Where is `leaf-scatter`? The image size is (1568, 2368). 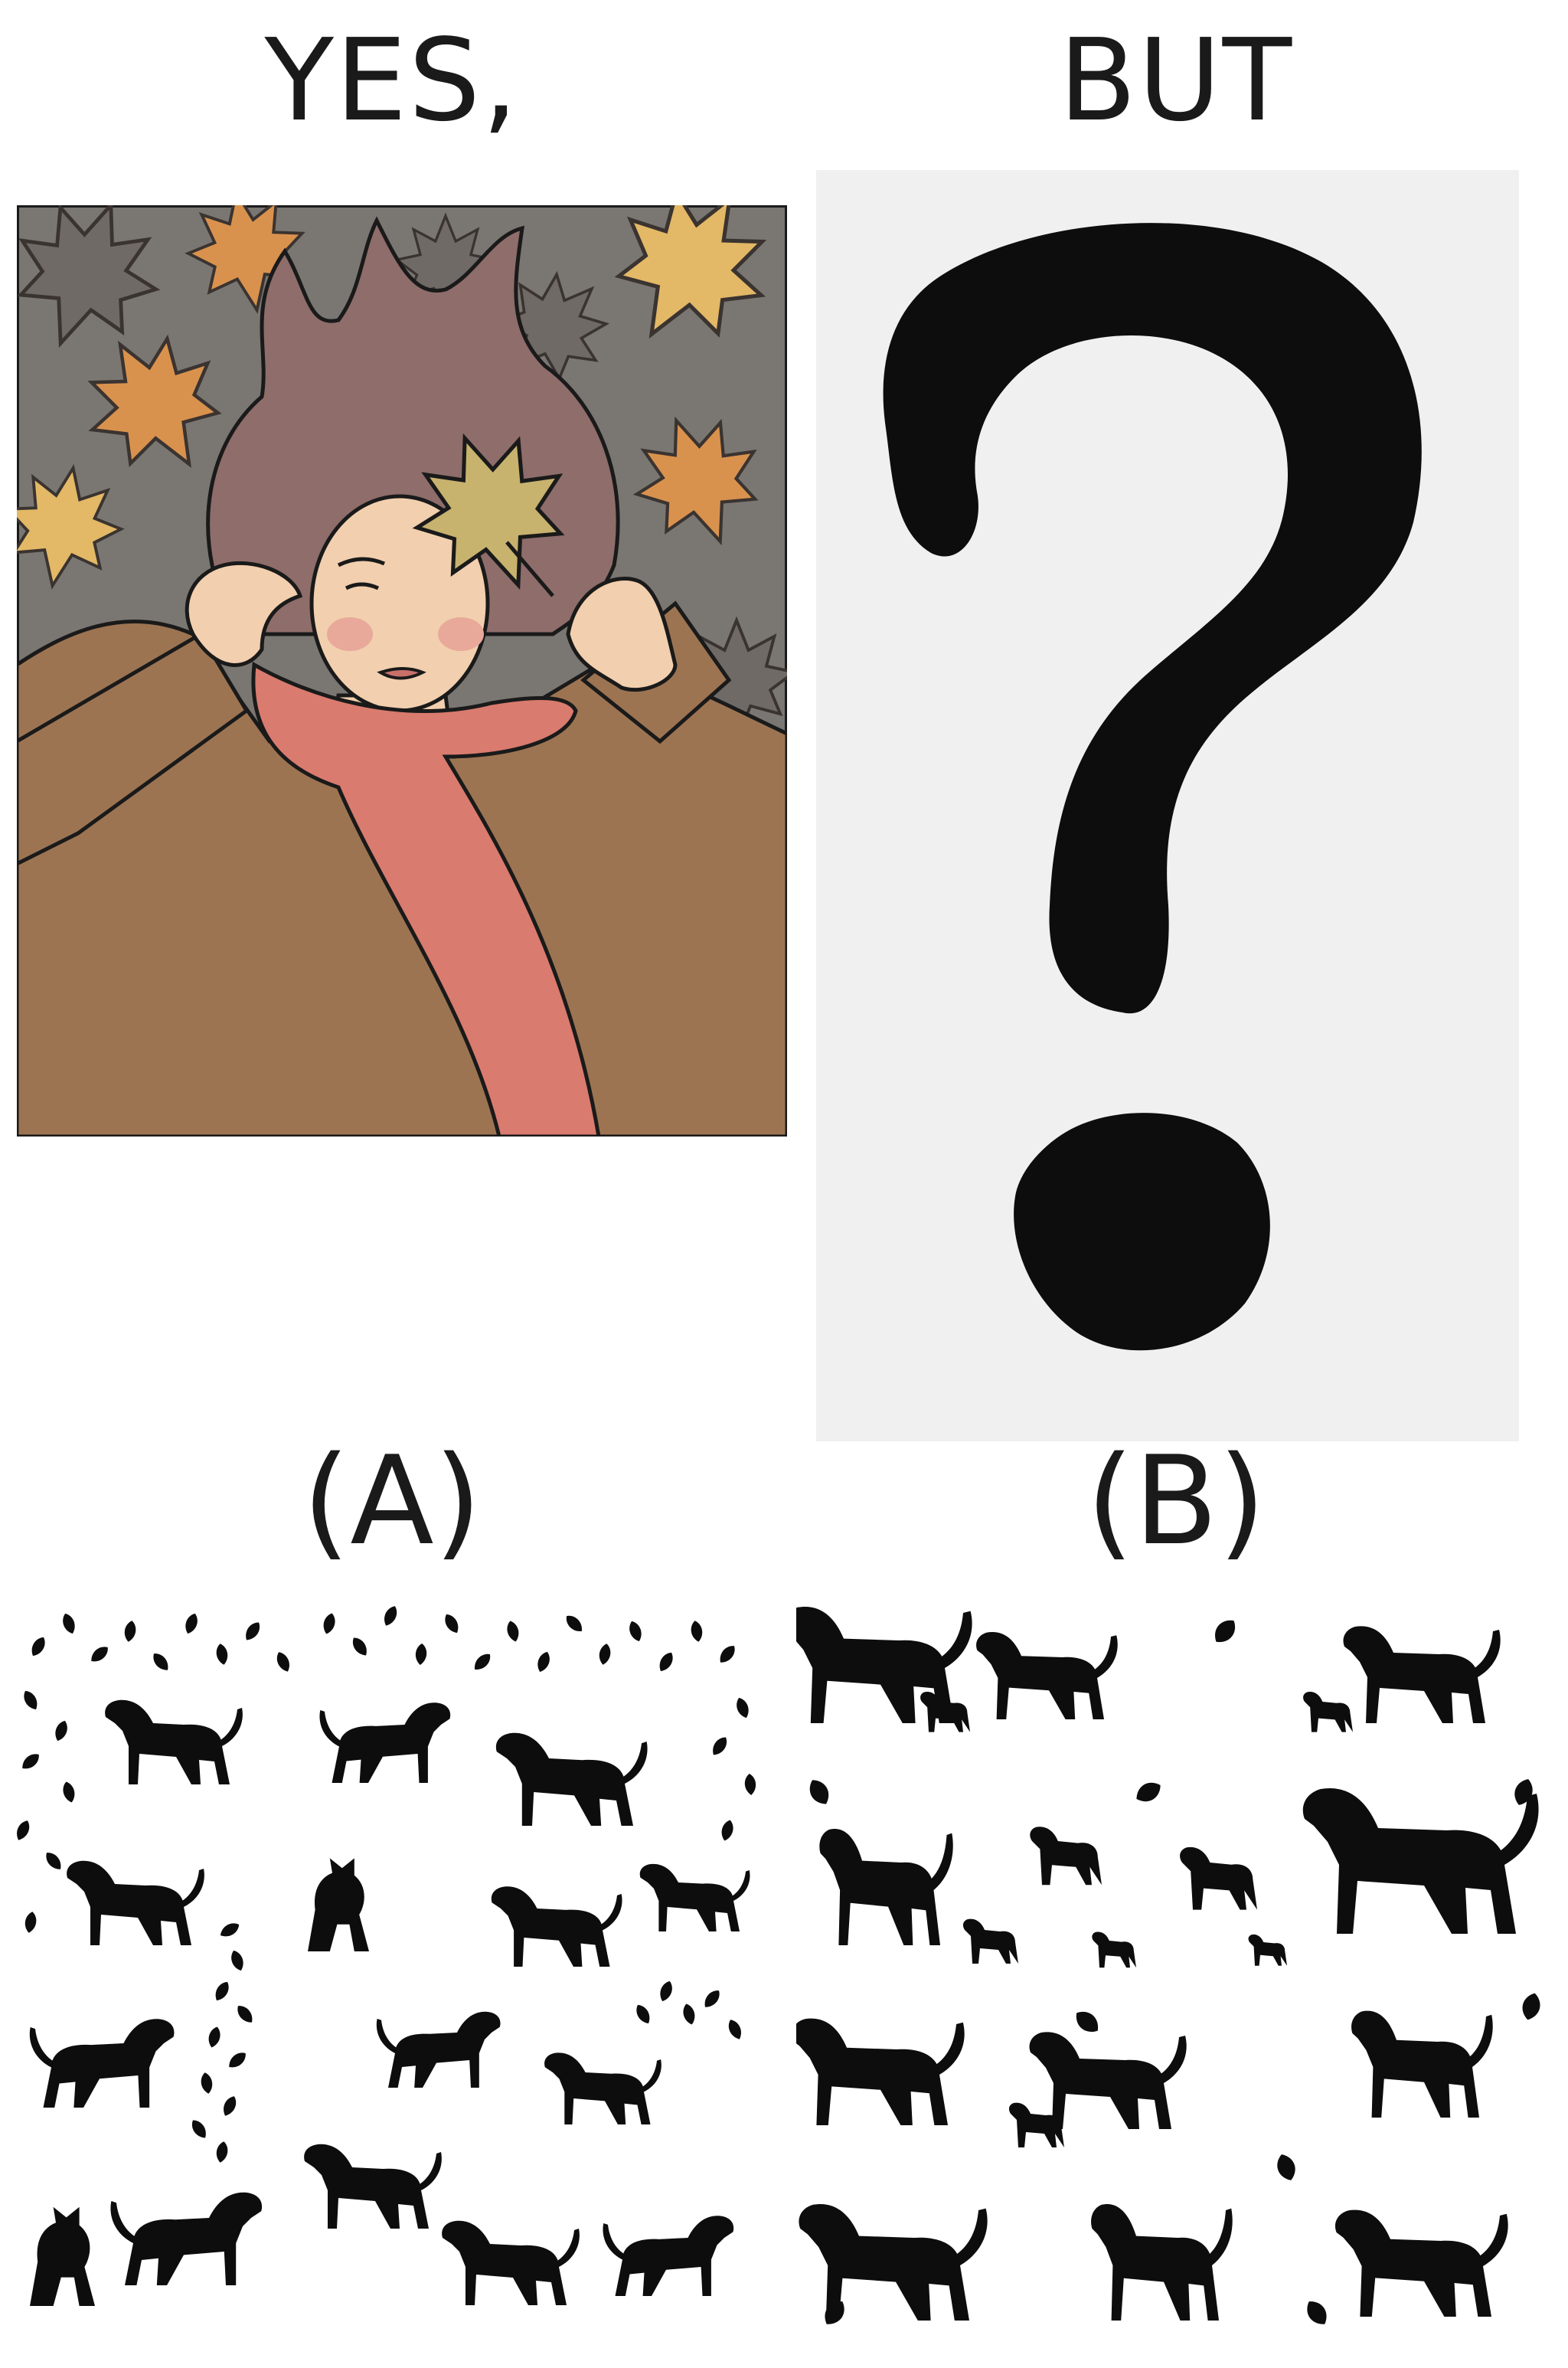
leaf-scatter is located at coordinates (1174, 1972).